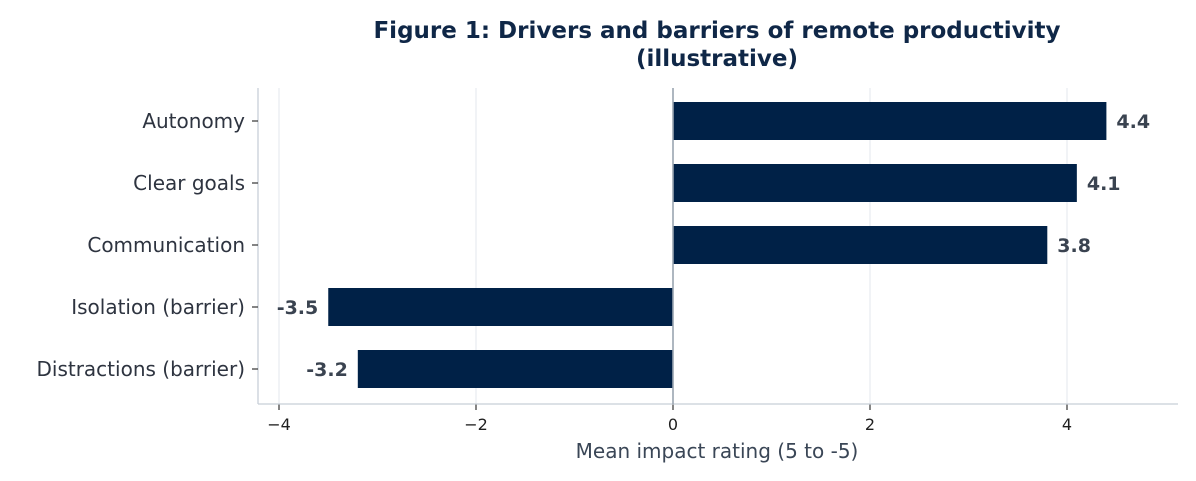 Image resolution: width=1196 pixels, height=481 pixels. I want to click on x-tick-label: 4, so click(1067, 424).